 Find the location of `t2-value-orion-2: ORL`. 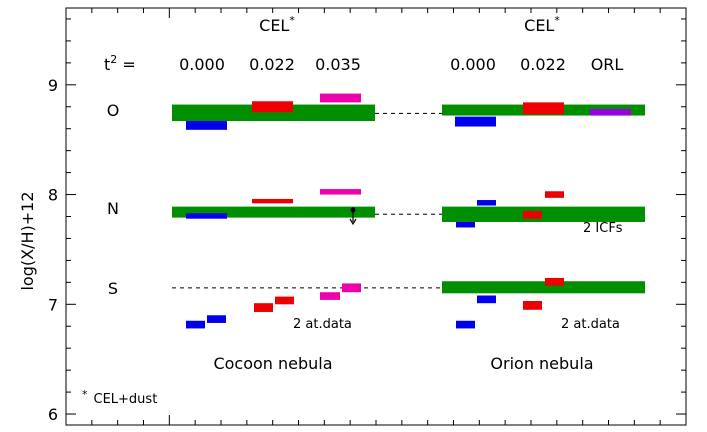

t2-value-orion-2: ORL is located at coordinates (607, 64).